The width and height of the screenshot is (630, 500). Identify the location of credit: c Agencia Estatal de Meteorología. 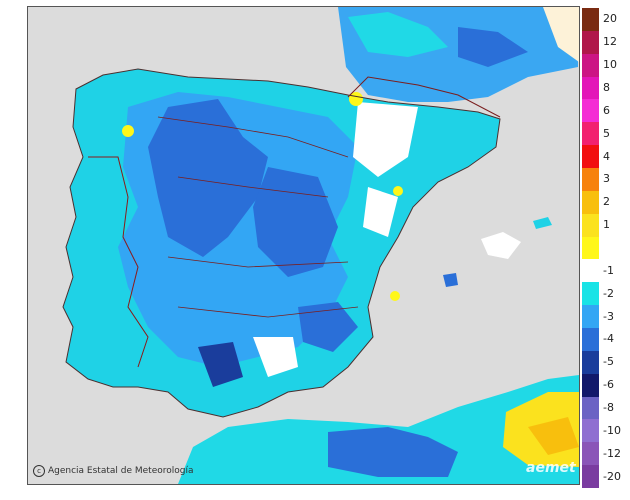
(113, 471).